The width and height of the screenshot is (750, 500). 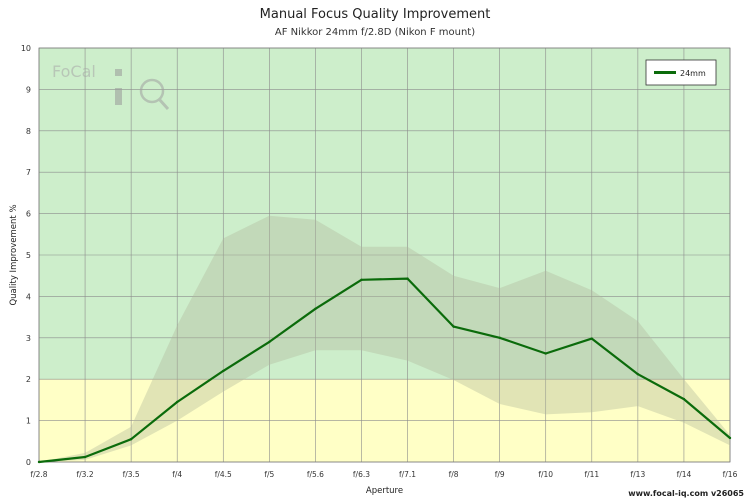 I want to click on y-tick-label: 4, so click(x=28, y=296).